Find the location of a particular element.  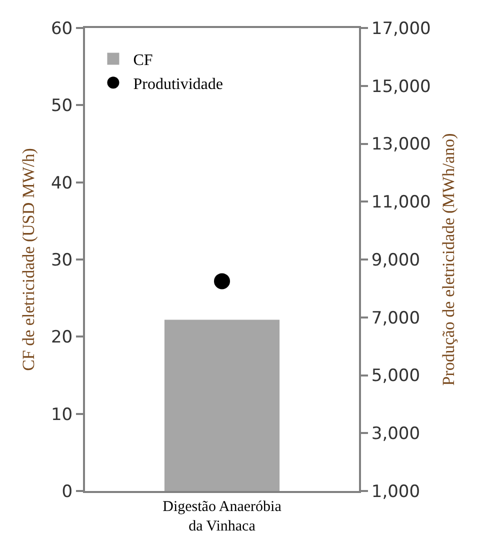

y2-tick-label: 1,000 is located at coordinates (395, 492).